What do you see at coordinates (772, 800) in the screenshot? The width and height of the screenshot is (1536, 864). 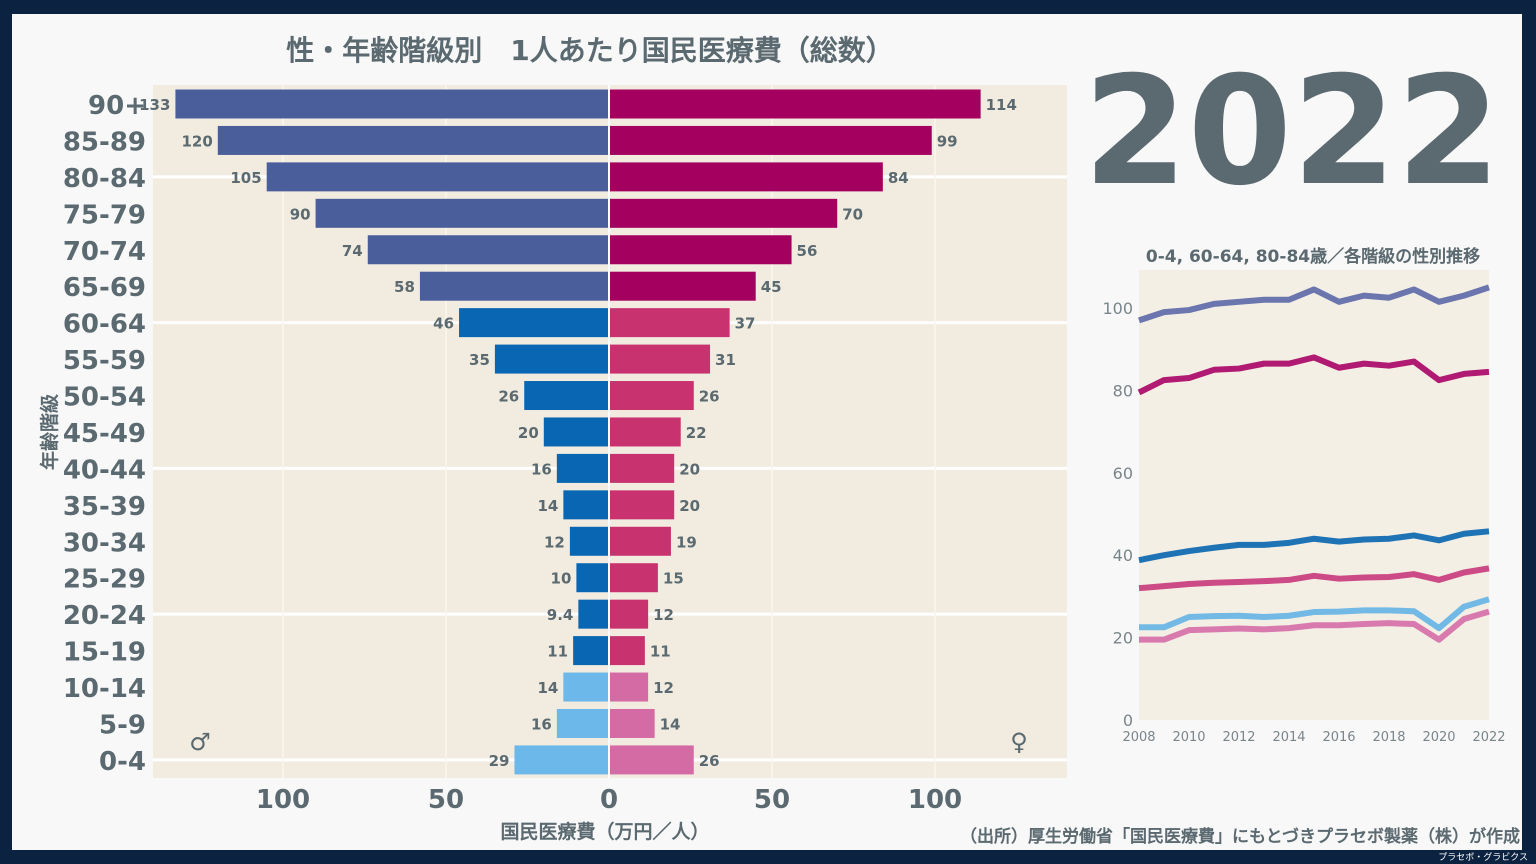 I see `x-tick-label: 50` at bounding box center [772, 800].